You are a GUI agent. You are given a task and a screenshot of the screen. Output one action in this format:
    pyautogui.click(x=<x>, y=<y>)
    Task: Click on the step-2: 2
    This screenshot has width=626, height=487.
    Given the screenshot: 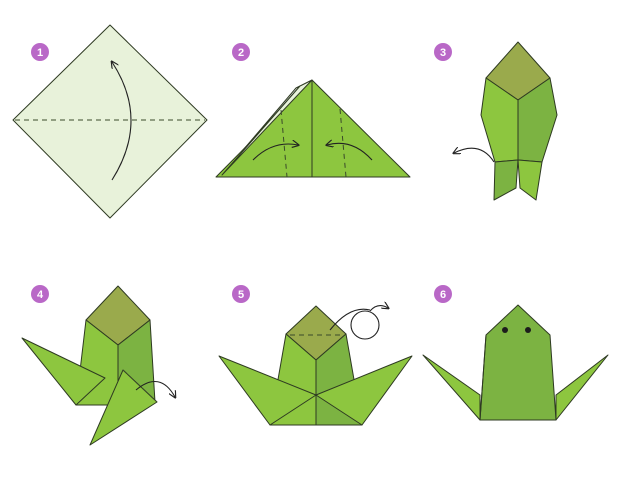 What is the action you would take?
    pyautogui.click(x=313, y=110)
    